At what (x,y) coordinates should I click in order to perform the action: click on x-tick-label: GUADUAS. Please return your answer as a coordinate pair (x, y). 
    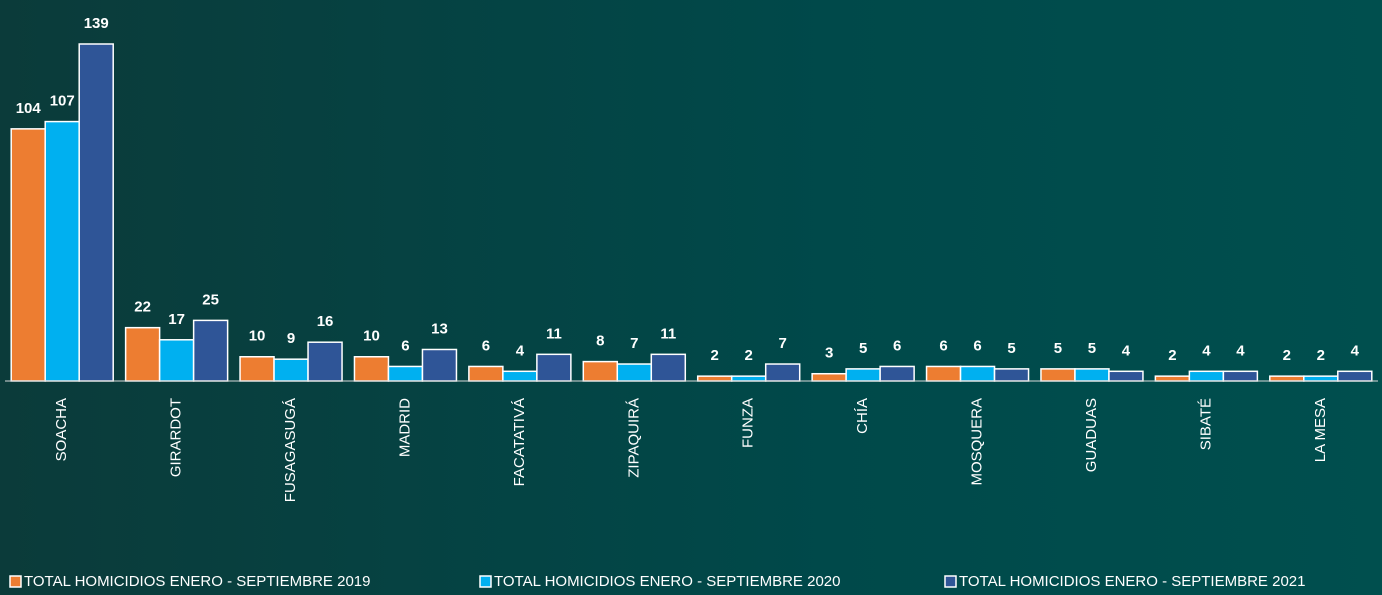
    Looking at the image, I should click on (1091, 435).